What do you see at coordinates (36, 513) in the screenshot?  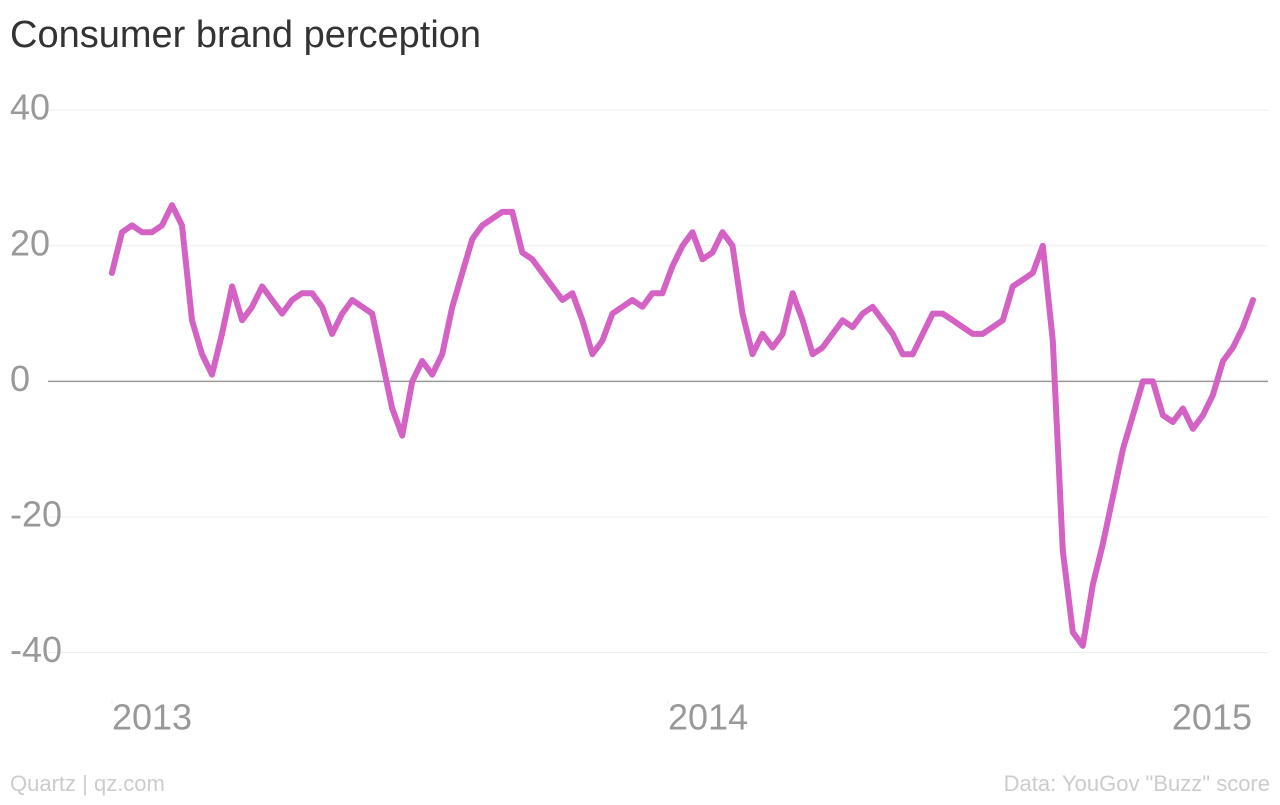 I see `y-tick-label: -20` at bounding box center [36, 513].